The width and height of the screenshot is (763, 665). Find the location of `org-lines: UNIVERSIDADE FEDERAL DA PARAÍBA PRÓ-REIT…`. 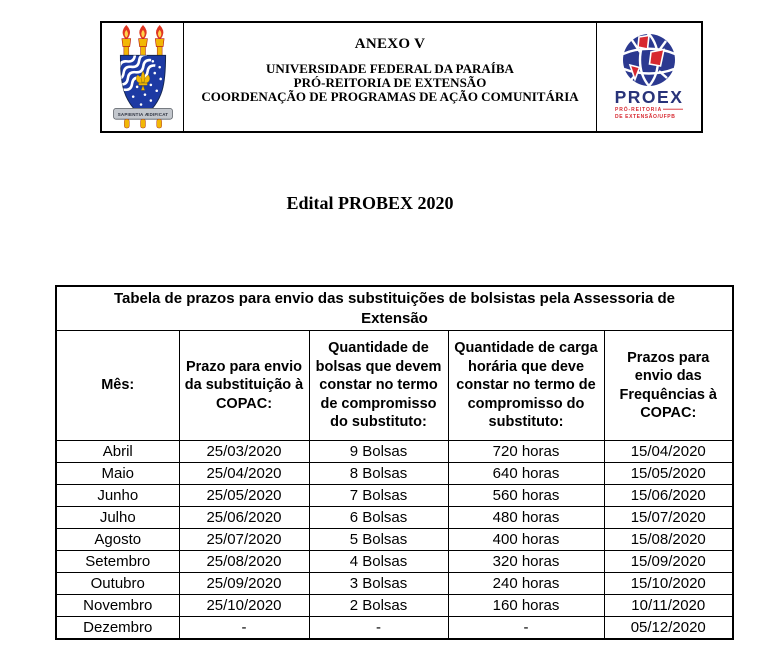

org-lines: UNIVERSIDADE FEDERAL DA PARAÍBA PRÓ-REIT… is located at coordinates (390, 83).